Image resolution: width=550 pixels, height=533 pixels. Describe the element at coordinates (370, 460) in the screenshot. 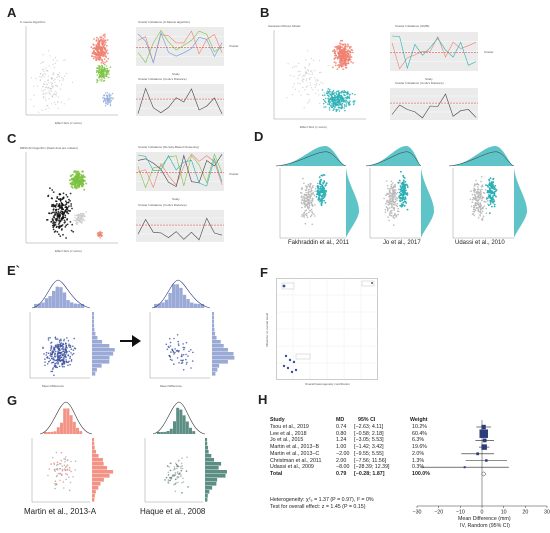

I see `forest-cell-ci: [−7.56; 11.56]` at that location.